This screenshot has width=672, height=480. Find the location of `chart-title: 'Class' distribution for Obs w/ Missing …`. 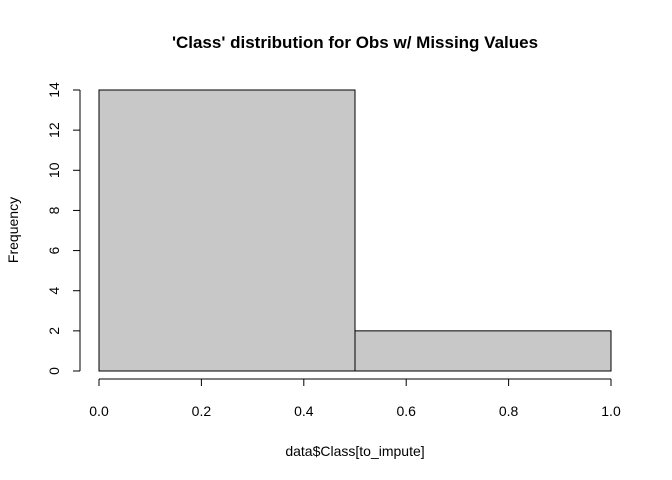

chart-title: 'Class' distribution for Obs w/ Missing … is located at coordinates (355, 42).